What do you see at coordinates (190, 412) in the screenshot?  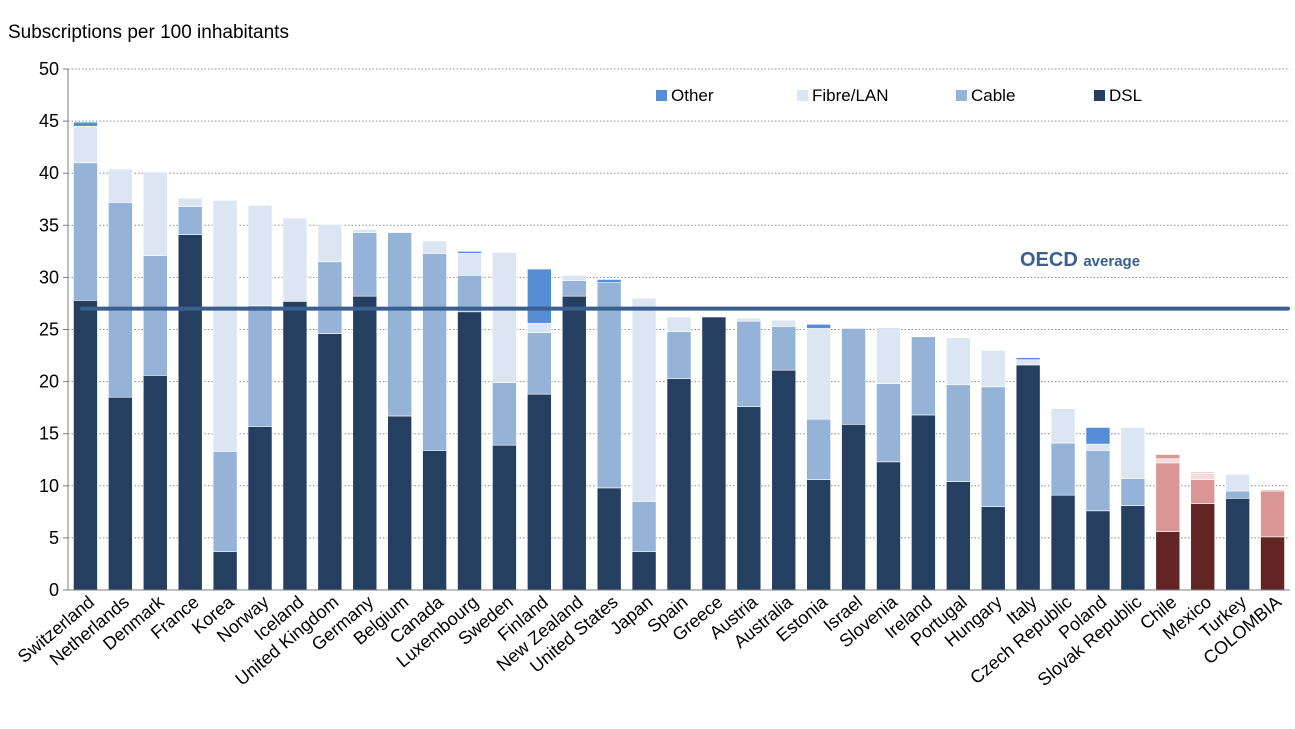 I see `bar-dsl-france` at bounding box center [190, 412].